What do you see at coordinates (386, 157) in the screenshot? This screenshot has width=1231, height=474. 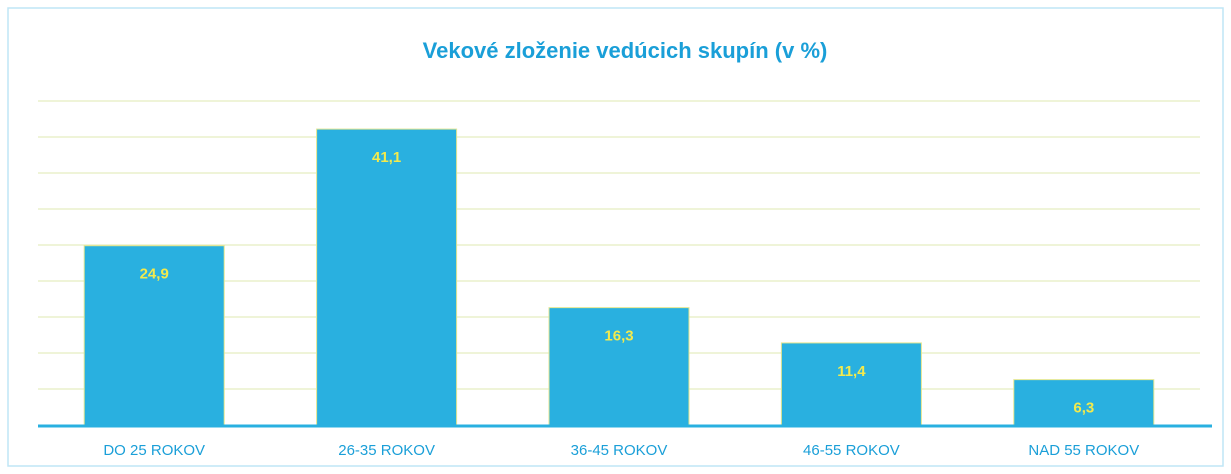 I see `data-label: 41,1` at bounding box center [386, 157].